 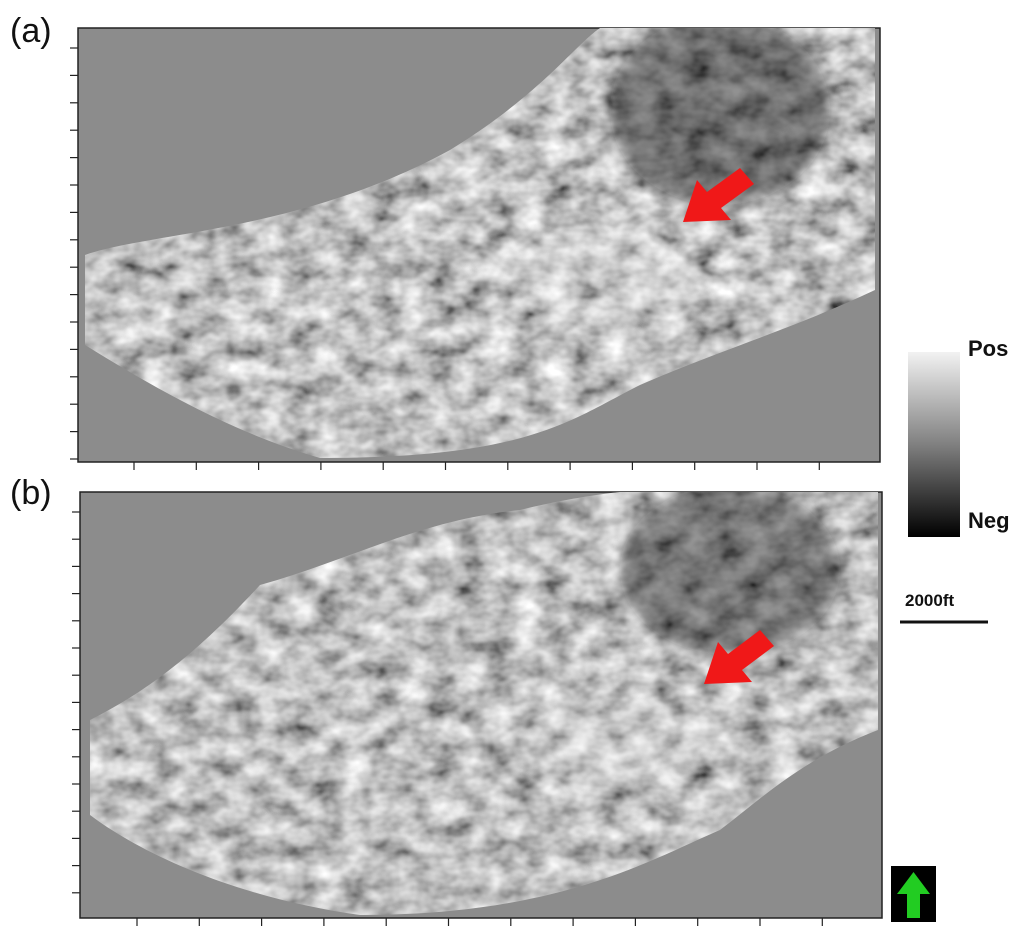 What do you see at coordinates (913, 895) in the screenshot?
I see `north-arrow` at bounding box center [913, 895].